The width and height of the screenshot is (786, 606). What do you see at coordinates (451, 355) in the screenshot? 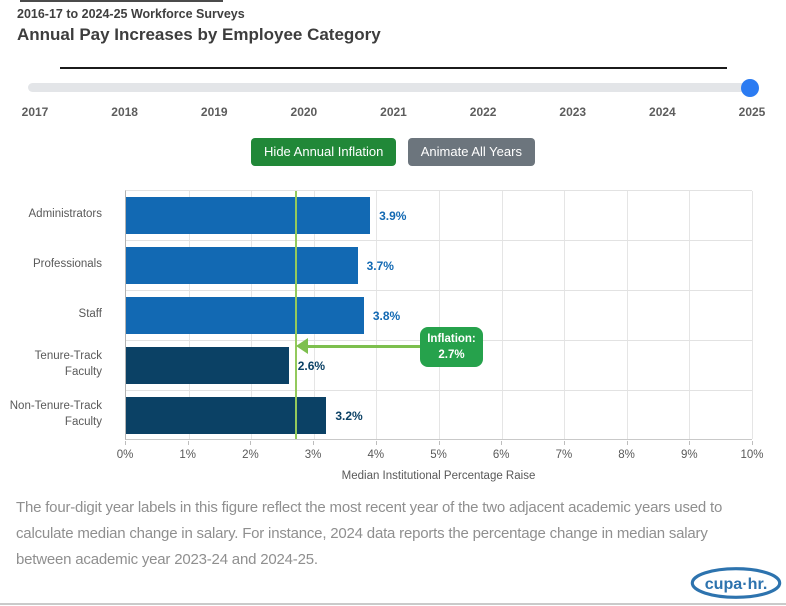
I see `inflation-annotation-value: 2.7%` at bounding box center [451, 355].